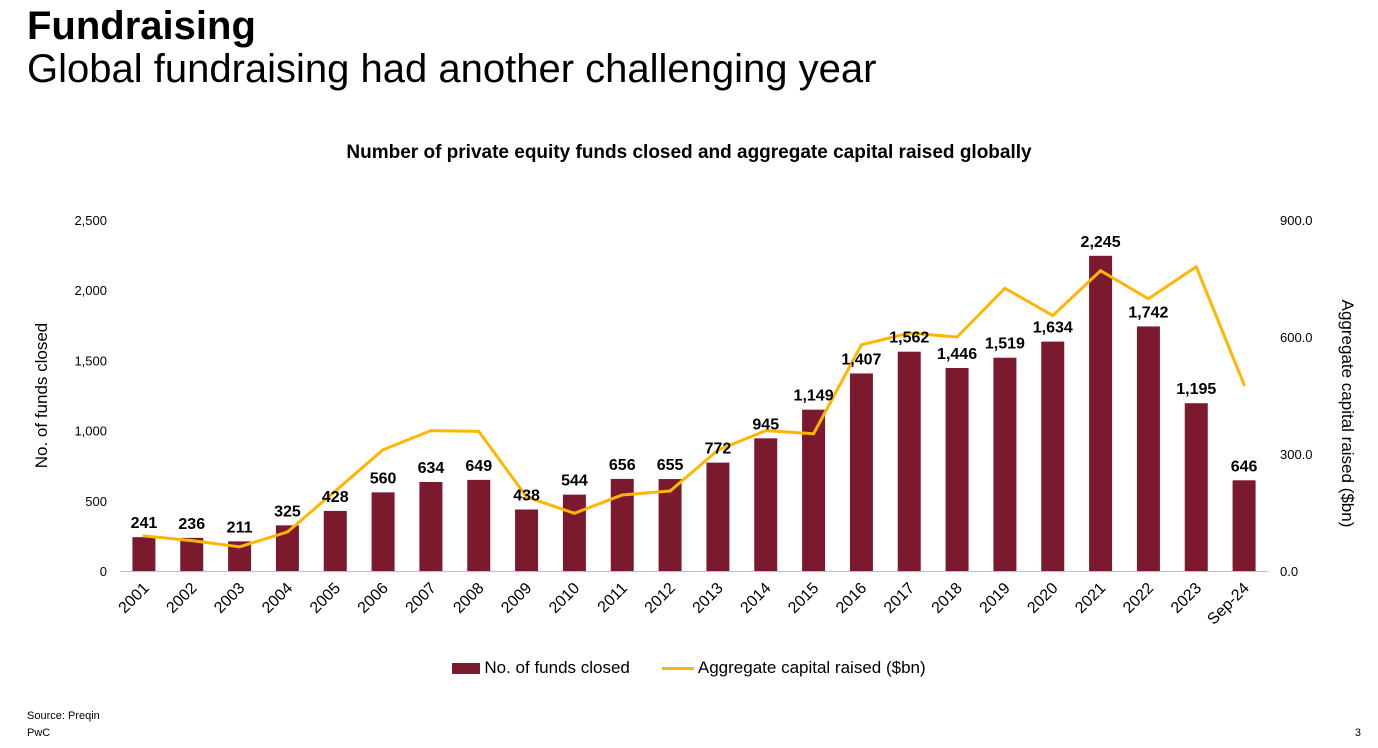 The height and width of the screenshot is (748, 1378). Describe the element at coordinates (765, 424) in the screenshot. I see `bar-data-label: 945` at that location.